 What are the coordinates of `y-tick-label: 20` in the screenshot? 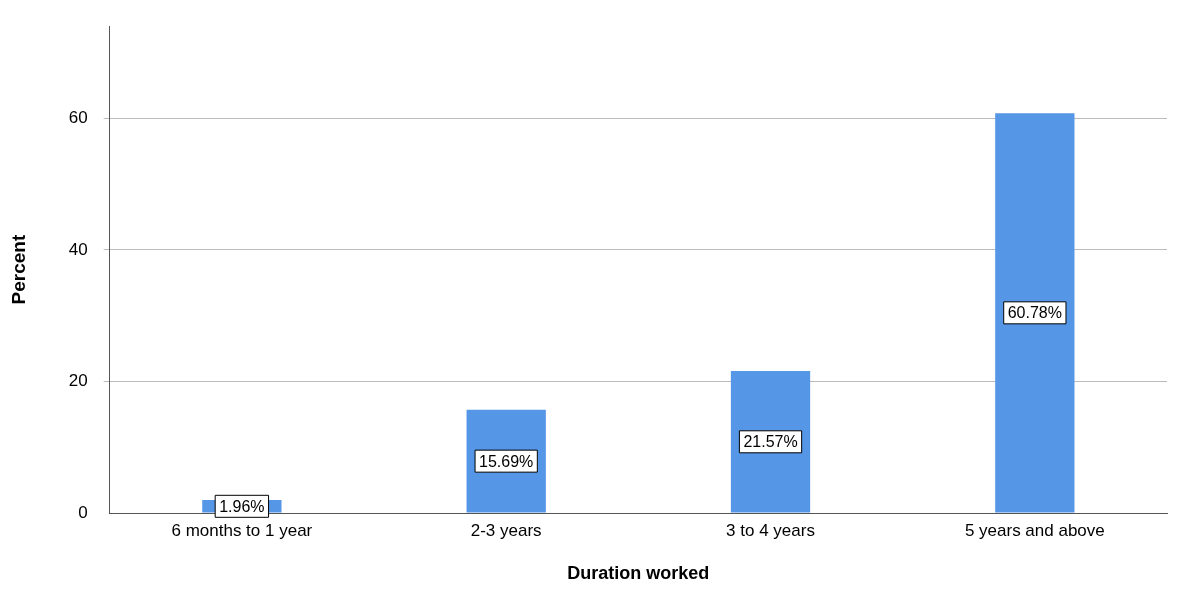 It's located at (78, 381).